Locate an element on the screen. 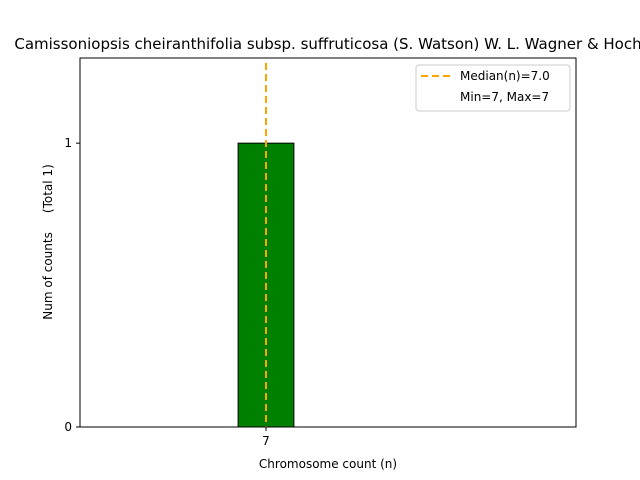 The width and height of the screenshot is (640, 480). legend-box is located at coordinates (493, 88).